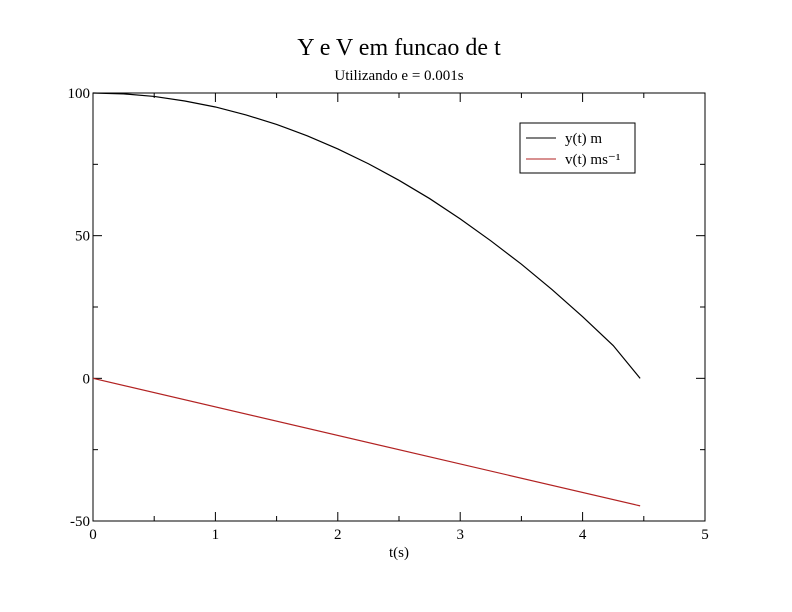  Describe the element at coordinates (80, 522) in the screenshot. I see `y-tick-label: -50` at that location.